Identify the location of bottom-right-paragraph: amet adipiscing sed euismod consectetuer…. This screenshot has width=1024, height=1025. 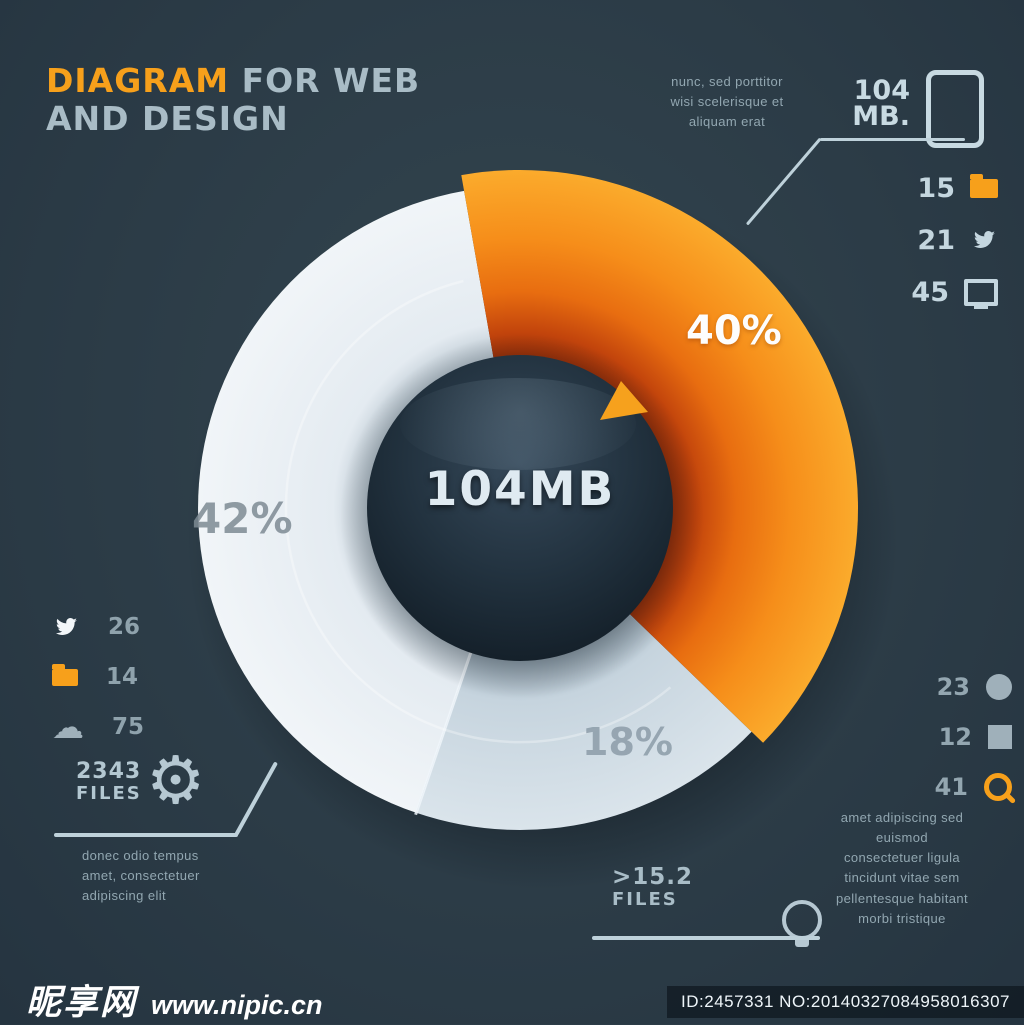
(902, 868).